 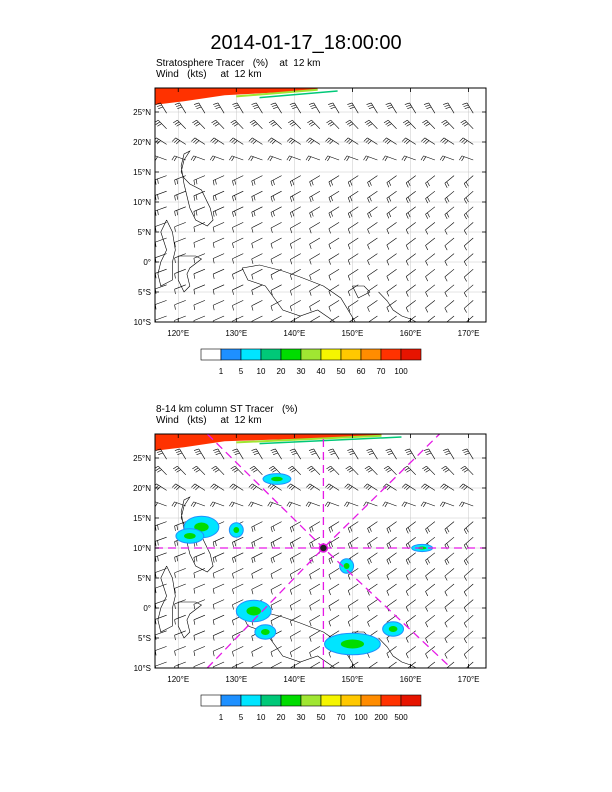 What do you see at coordinates (201, 527) in the screenshot?
I see `tracer-blob-core` at bounding box center [201, 527].